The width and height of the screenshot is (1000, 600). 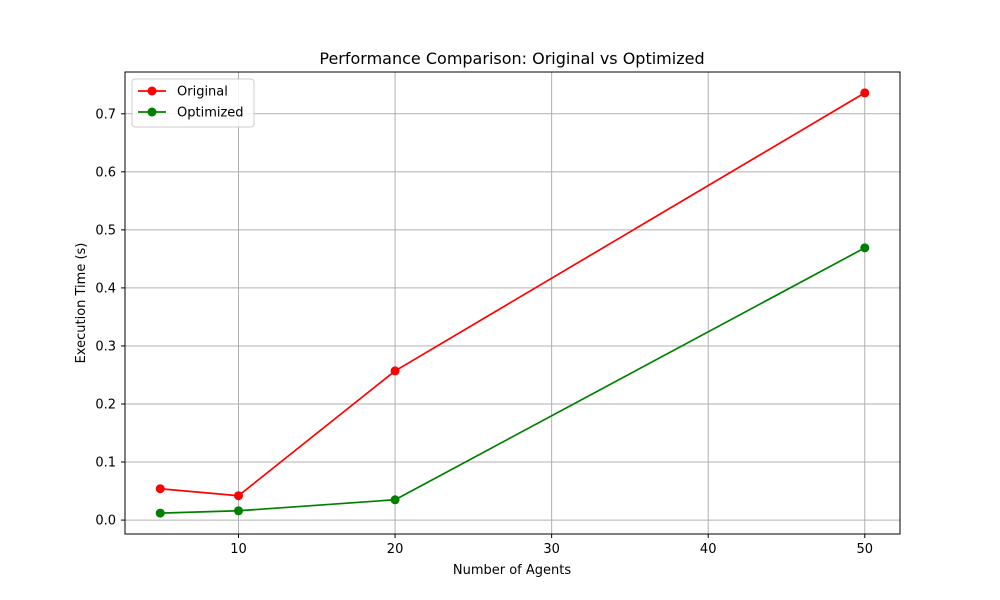 I want to click on x-tick-label: 50, so click(x=864, y=549).